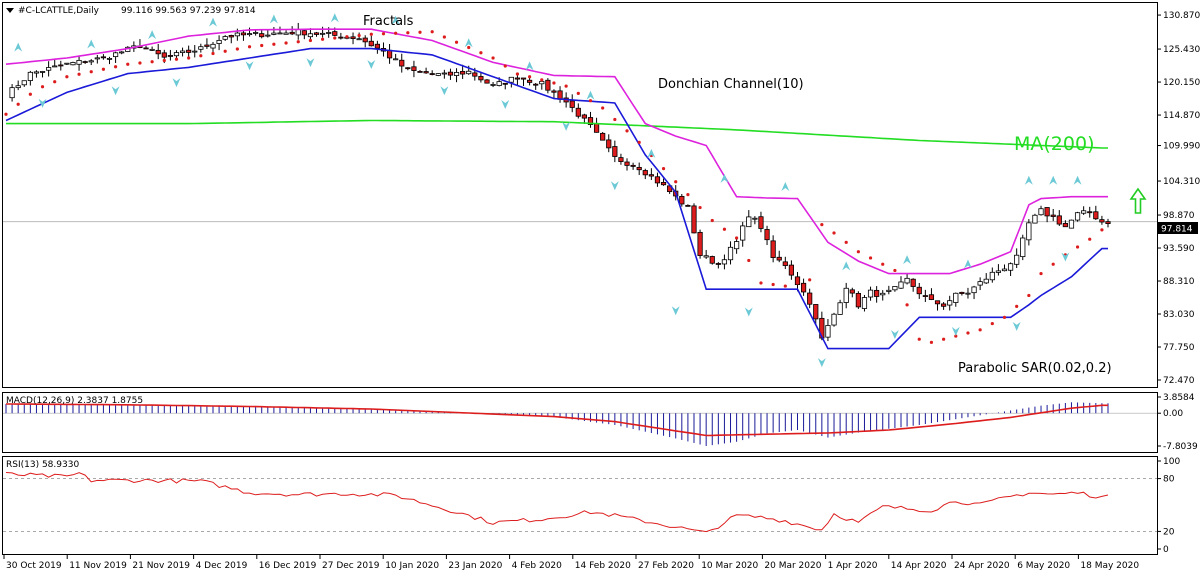 The image size is (1200, 580). I want to click on macd-panel-frame, so click(580, 422).